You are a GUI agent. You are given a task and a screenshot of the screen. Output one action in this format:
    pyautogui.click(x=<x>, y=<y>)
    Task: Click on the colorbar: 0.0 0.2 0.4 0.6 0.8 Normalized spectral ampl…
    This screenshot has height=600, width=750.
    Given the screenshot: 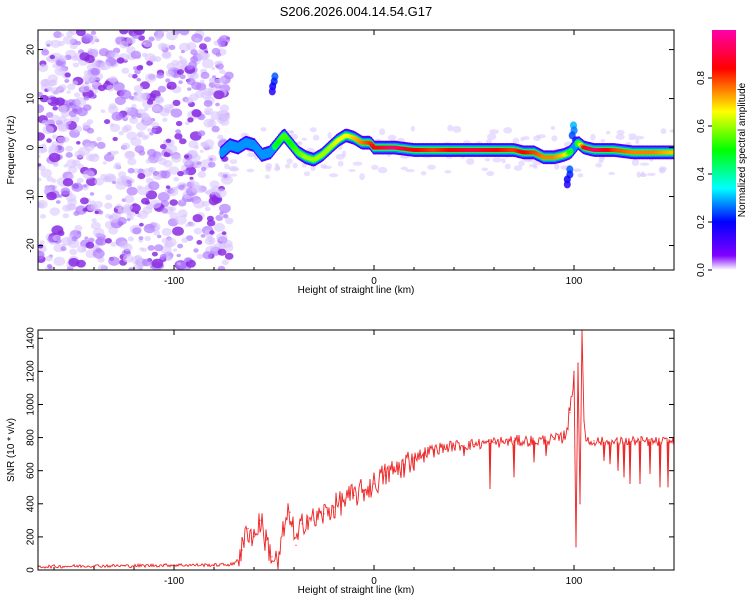 What is the action you would take?
    pyautogui.click(x=722, y=153)
    